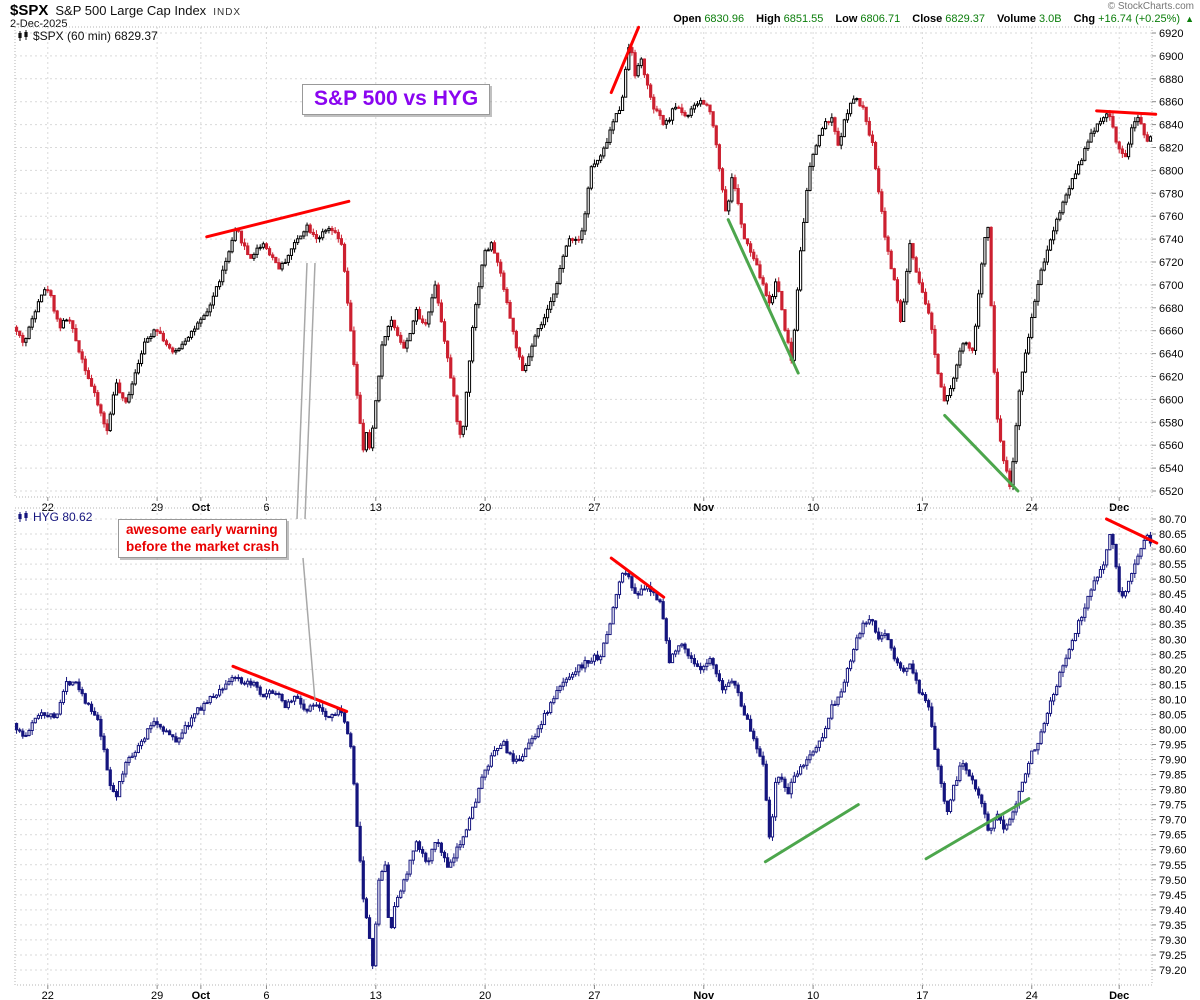 This screenshot has height=1000, width=1200. Describe the element at coordinates (1173, 956) in the screenshot. I see `svg-text: 79.25` at that location.